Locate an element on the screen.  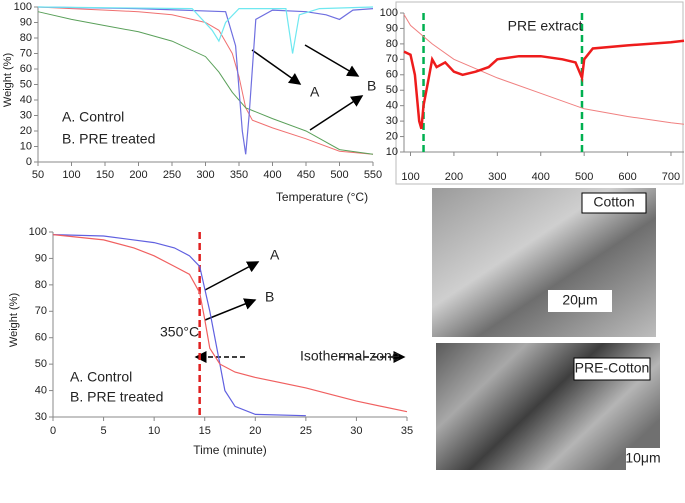
annotation: 350°C is located at coordinates (179, 332).